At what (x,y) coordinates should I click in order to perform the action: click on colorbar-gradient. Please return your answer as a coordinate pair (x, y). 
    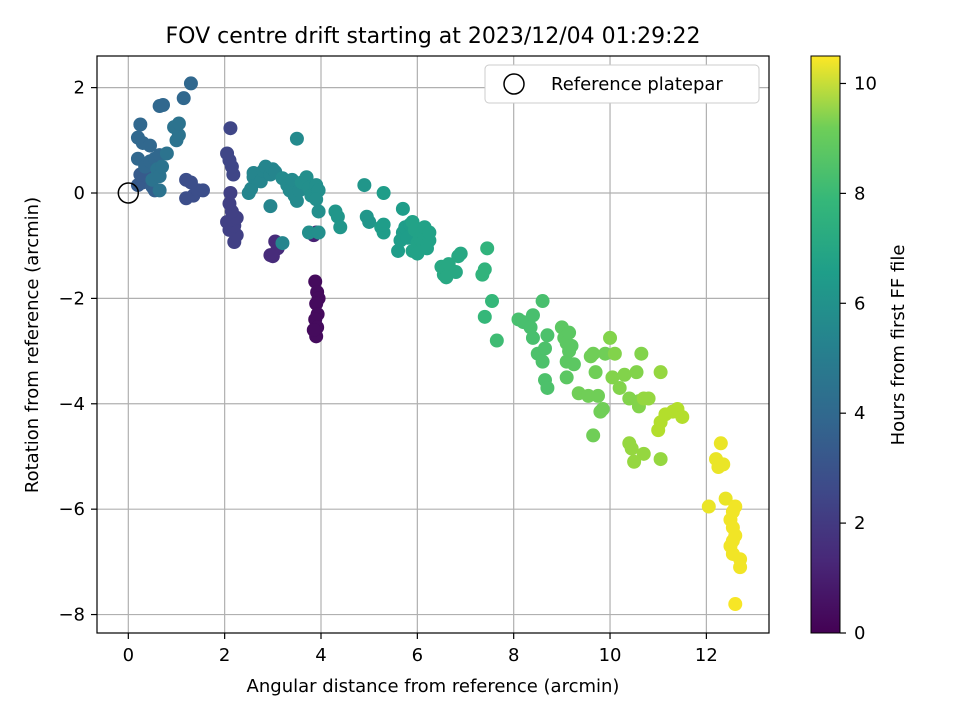
    Looking at the image, I should click on (825, 344).